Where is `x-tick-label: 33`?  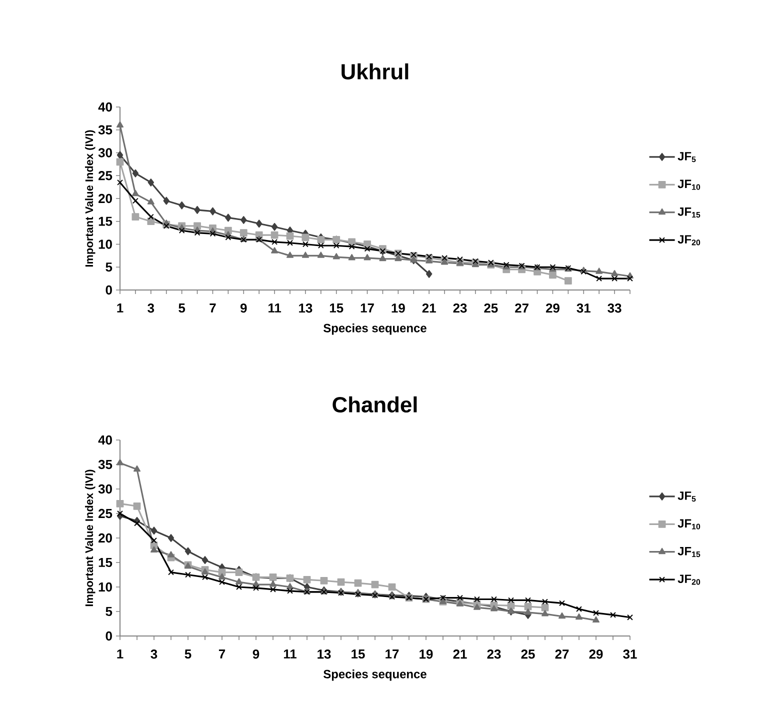 x-tick-label: 33 is located at coordinates (615, 308).